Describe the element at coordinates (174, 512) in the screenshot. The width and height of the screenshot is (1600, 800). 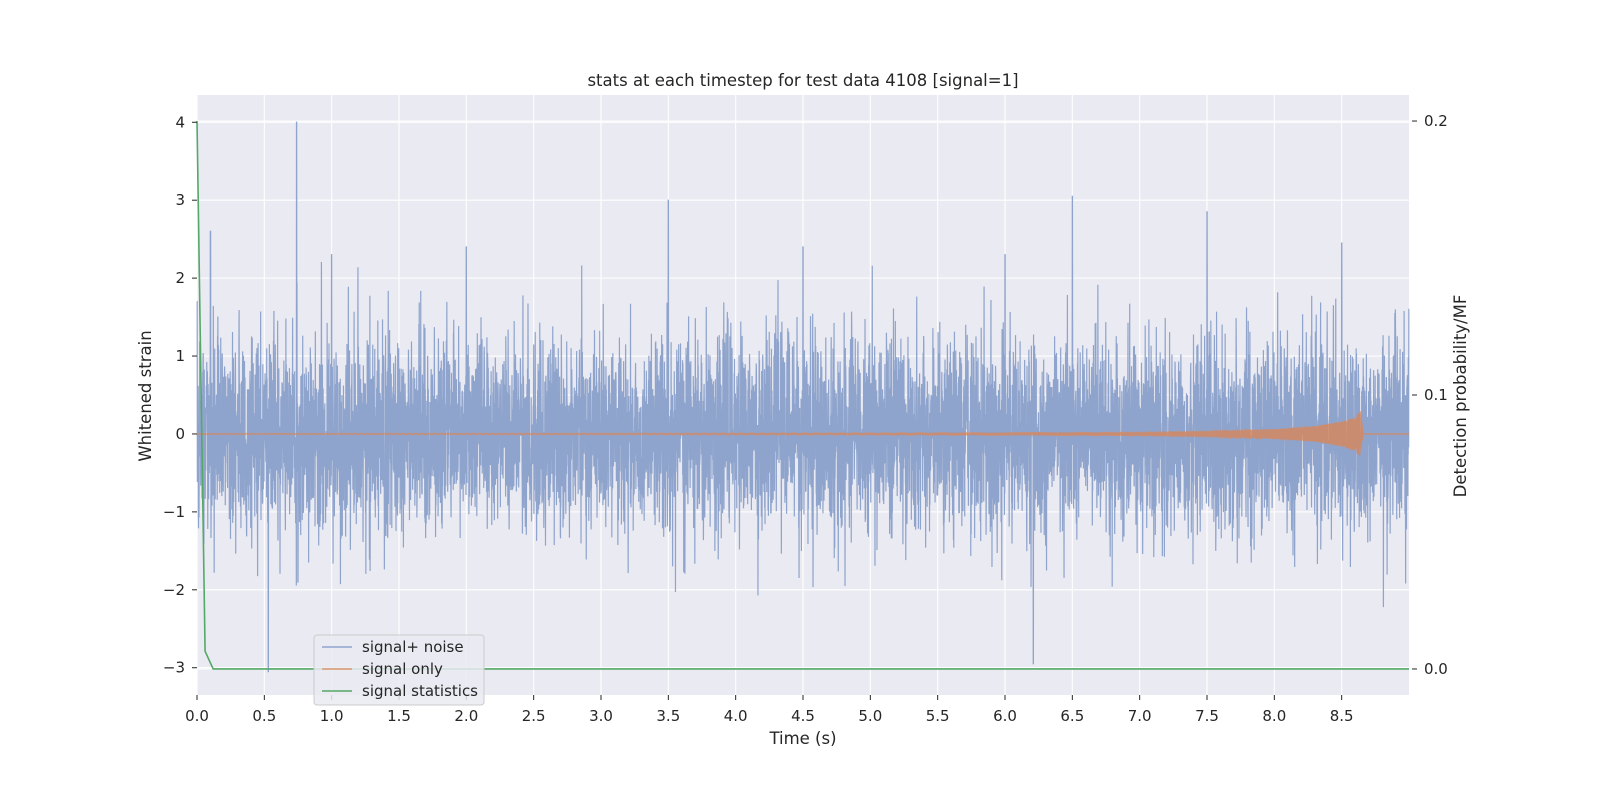
I see `y-tick-label: −1` at that location.